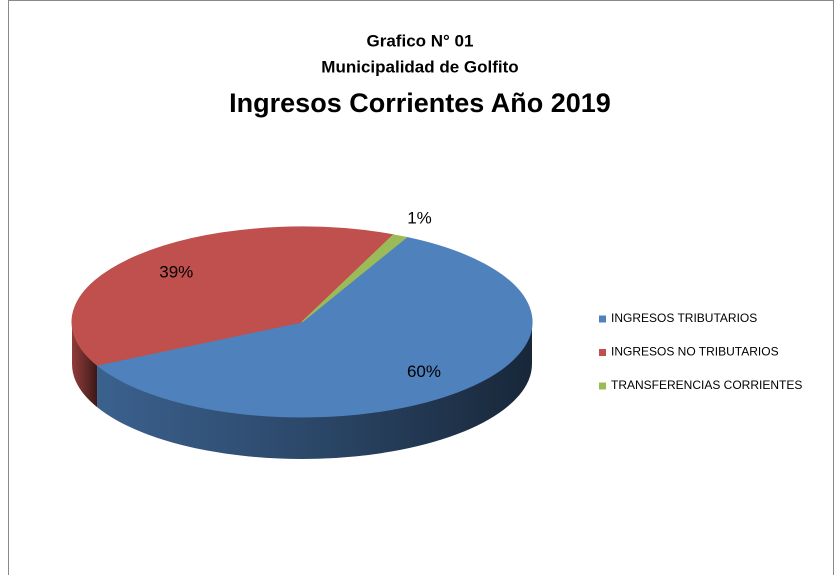 The width and height of the screenshot is (835, 575). What do you see at coordinates (419, 66) in the screenshot?
I see `chart-supertitle: Municipalidad de Golfito` at bounding box center [419, 66].